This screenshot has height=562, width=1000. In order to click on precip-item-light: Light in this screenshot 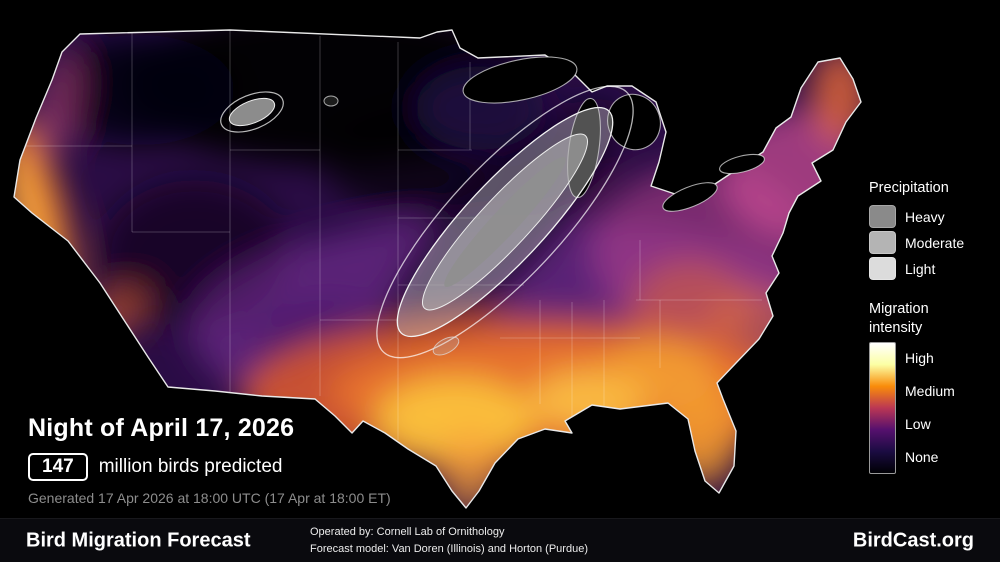, I will do `click(934, 268)`.